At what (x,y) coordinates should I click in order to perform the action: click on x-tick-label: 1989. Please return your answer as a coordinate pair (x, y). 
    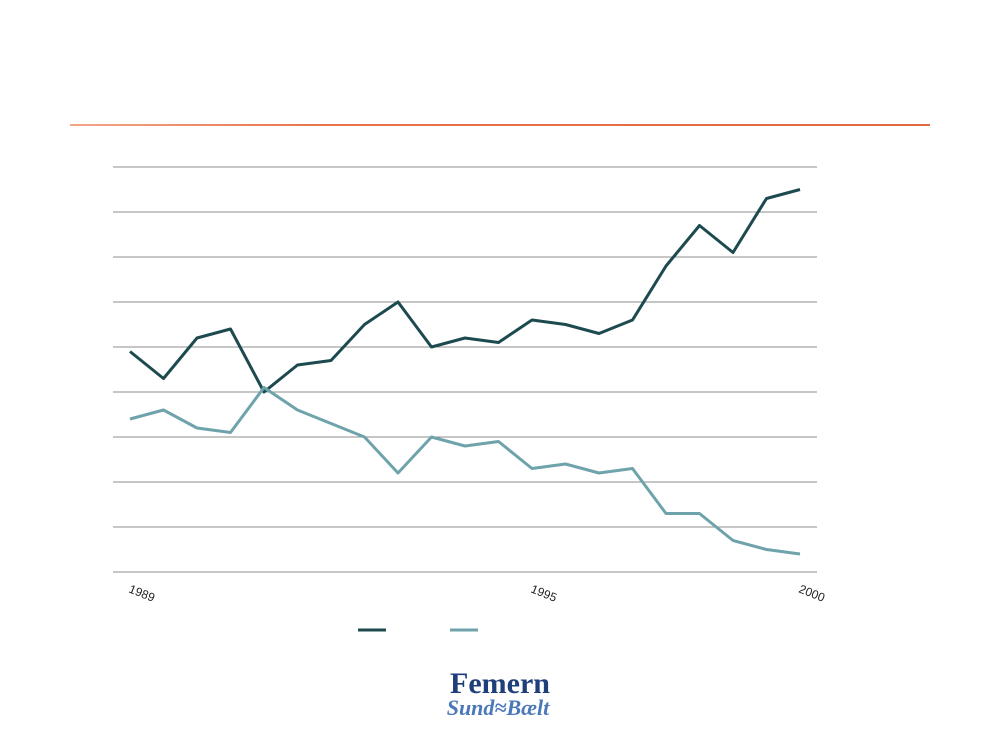
    Looking at the image, I should click on (142, 593).